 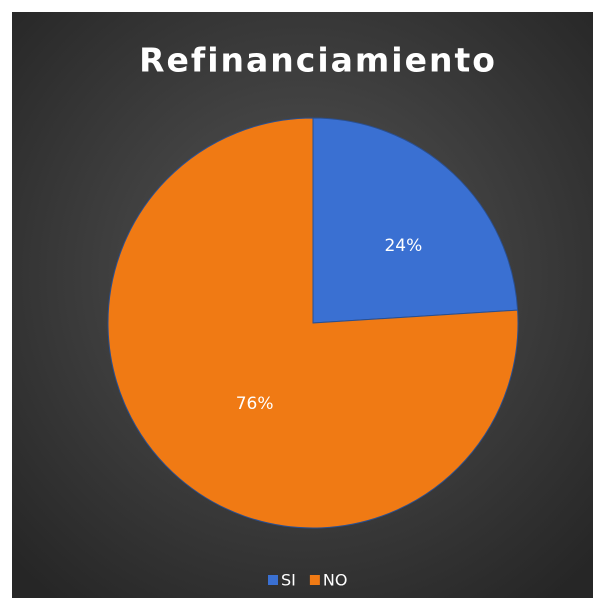 What do you see at coordinates (318, 60) in the screenshot?
I see `chart-title: Refinanciamiento` at bounding box center [318, 60].